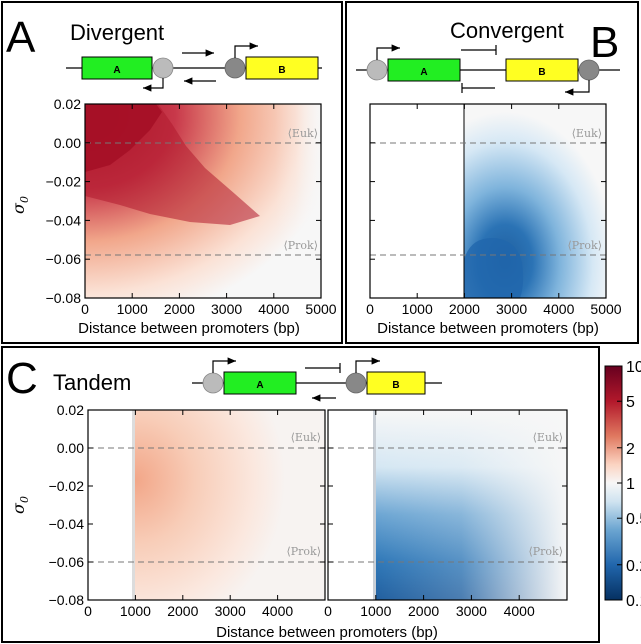 The image size is (641, 644). What do you see at coordinates (22, 378) in the screenshot?
I see `panel-c-letter: C` at bounding box center [22, 378].